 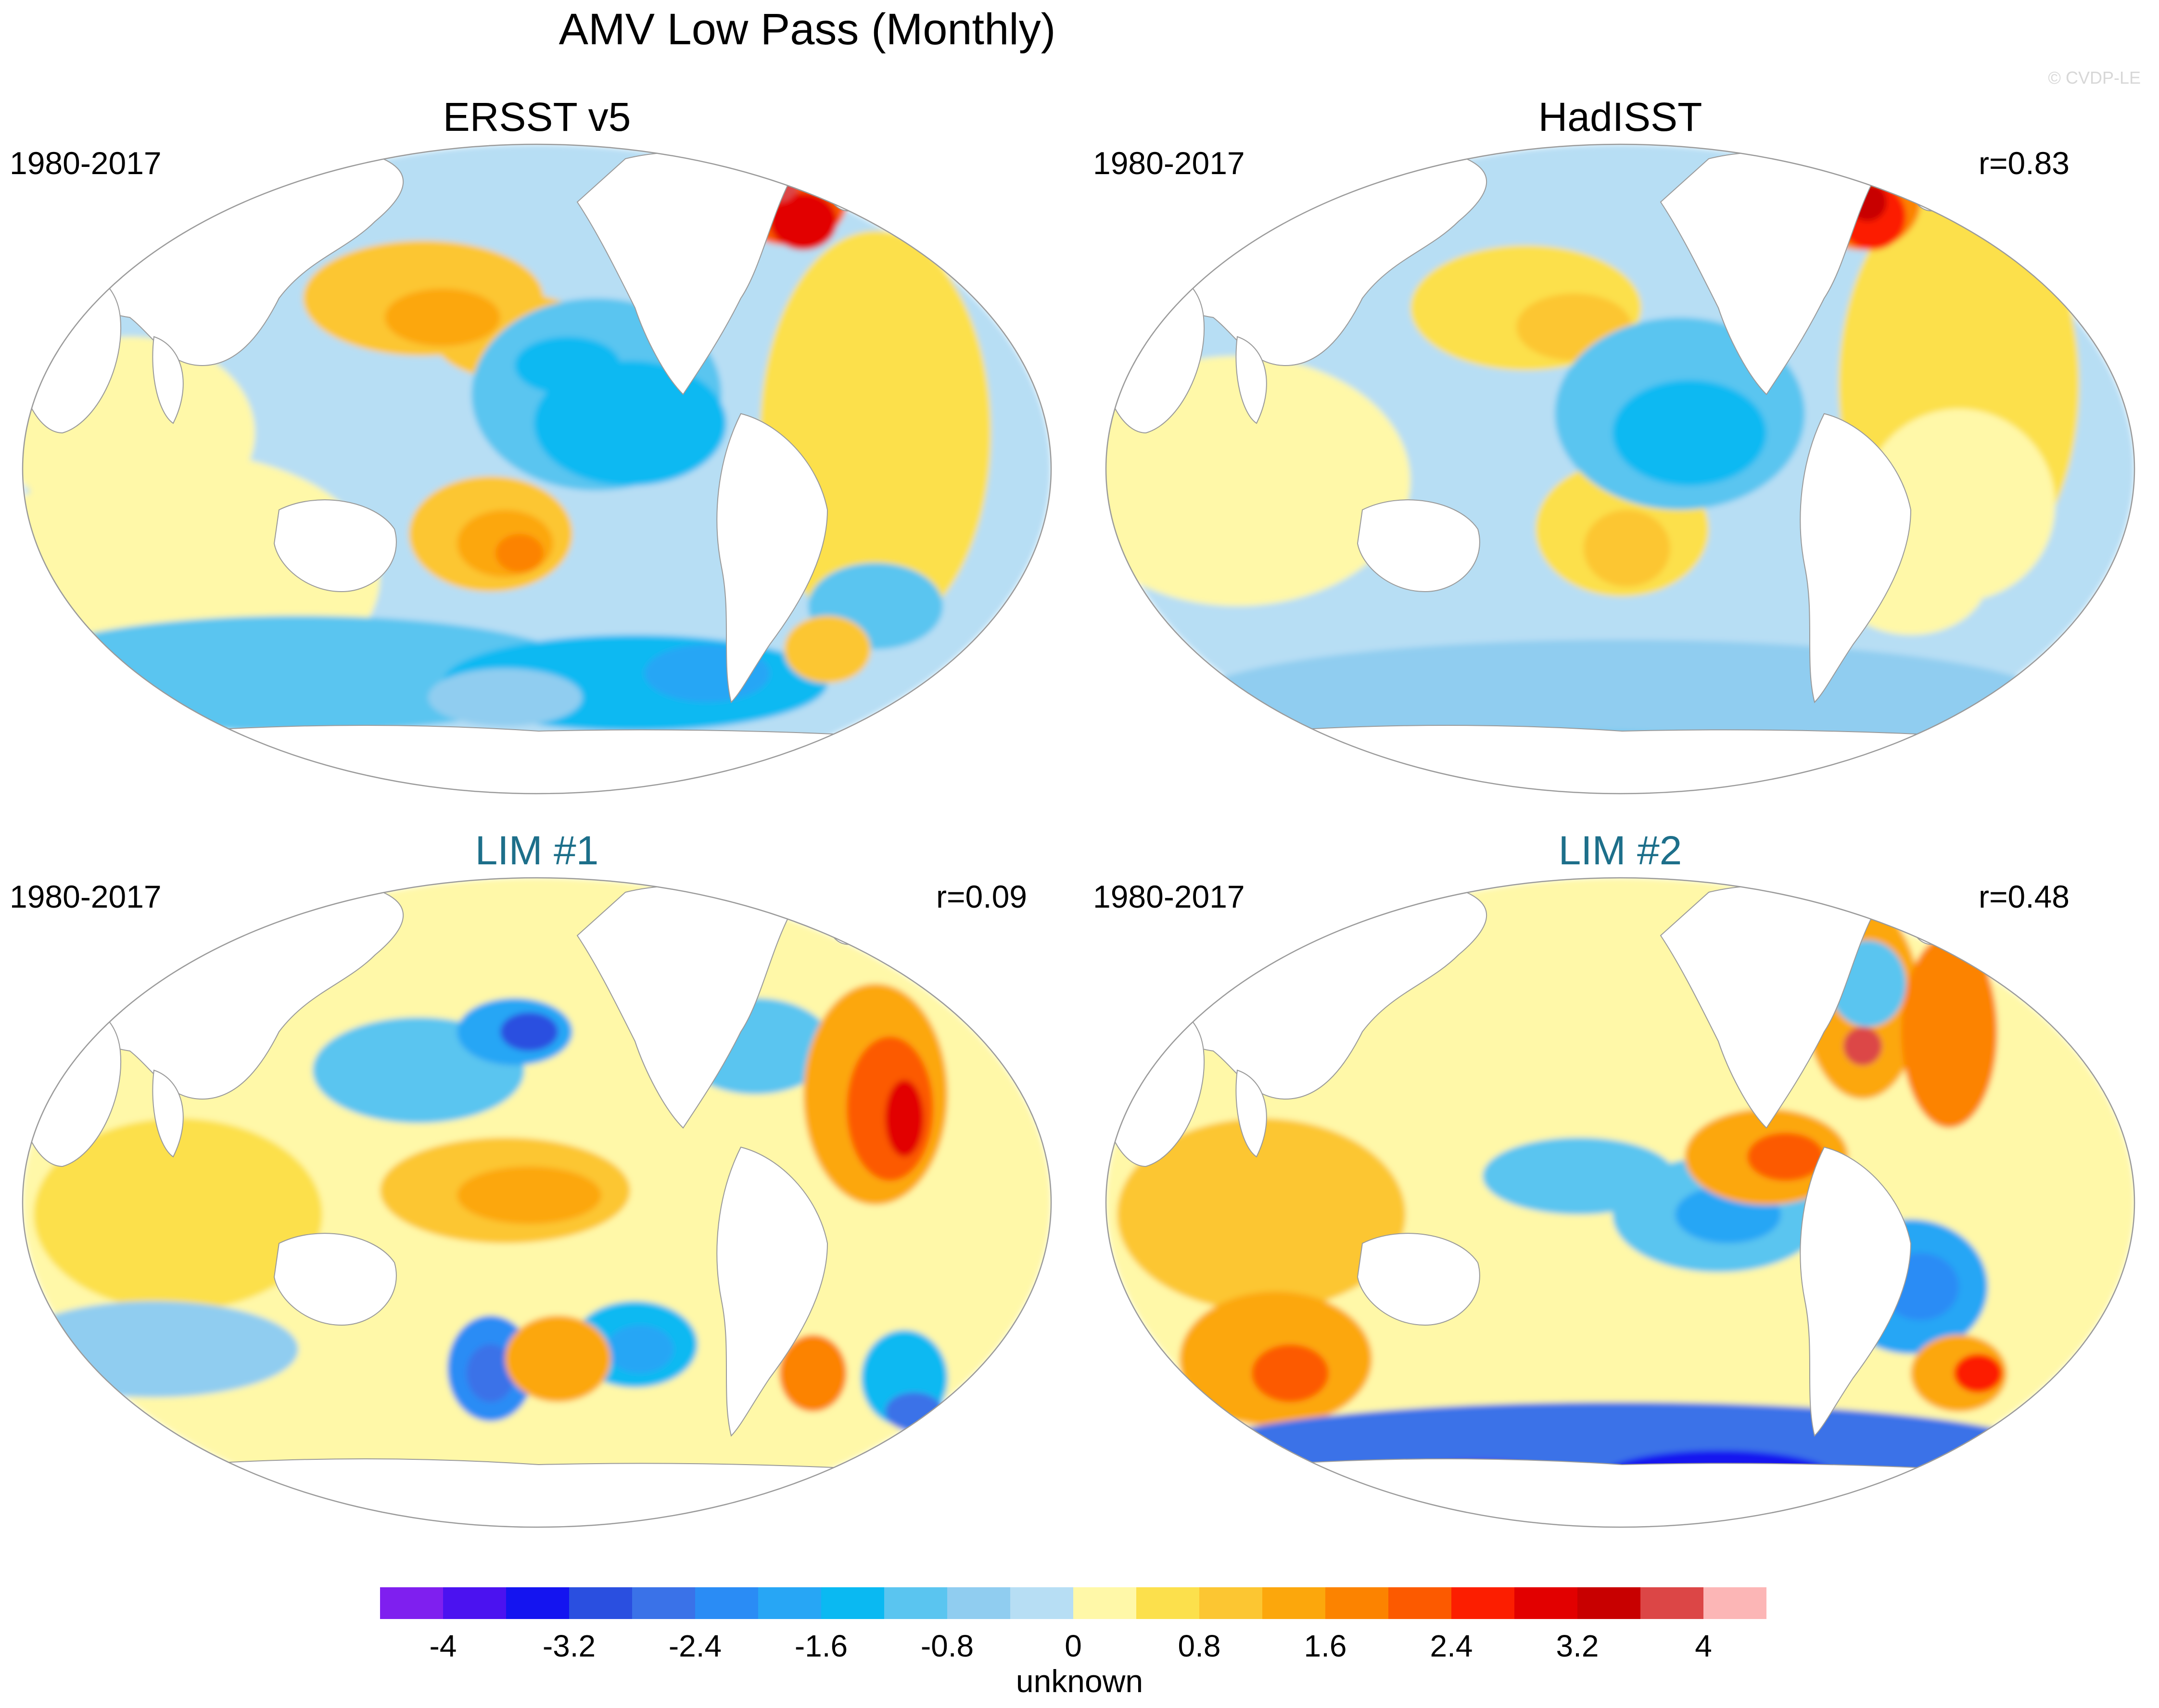 What do you see at coordinates (1325, 1646) in the screenshot?
I see `colorbar-tick-label: 1.6` at bounding box center [1325, 1646].